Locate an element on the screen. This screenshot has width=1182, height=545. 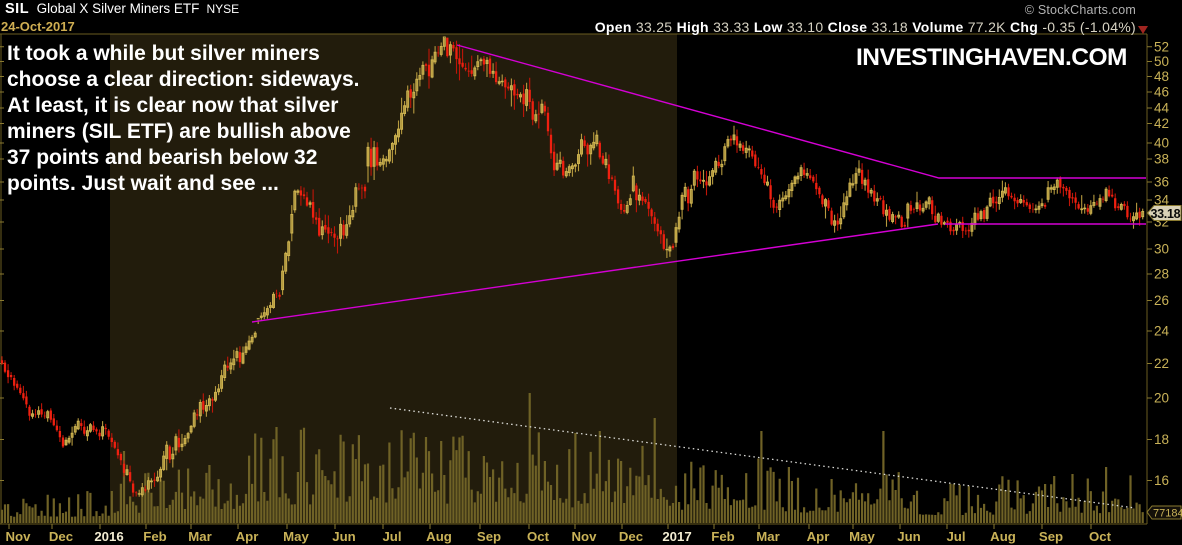
svg-text: 38 is located at coordinates (1161, 159).